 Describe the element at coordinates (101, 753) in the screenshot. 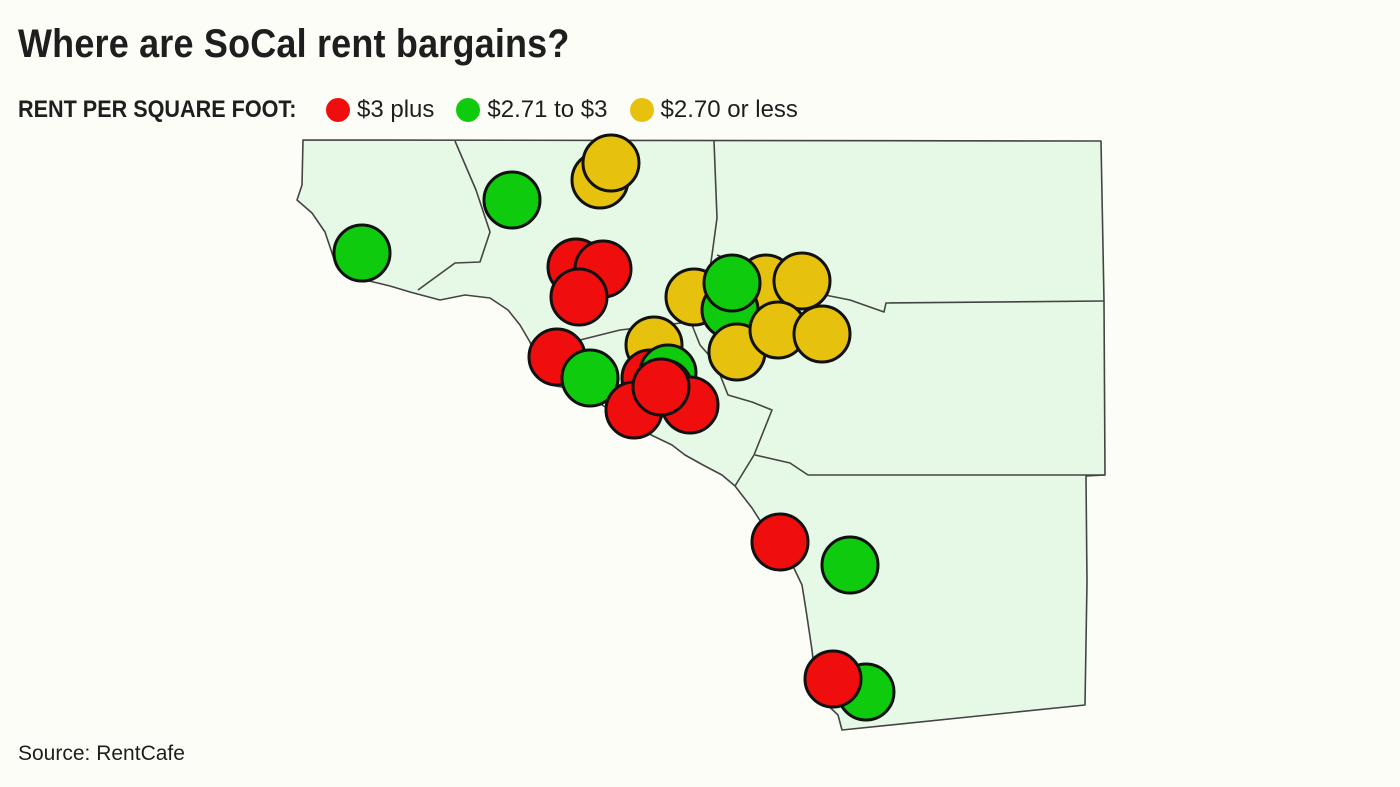

I see `source-note: Source: RentCafe` at that location.